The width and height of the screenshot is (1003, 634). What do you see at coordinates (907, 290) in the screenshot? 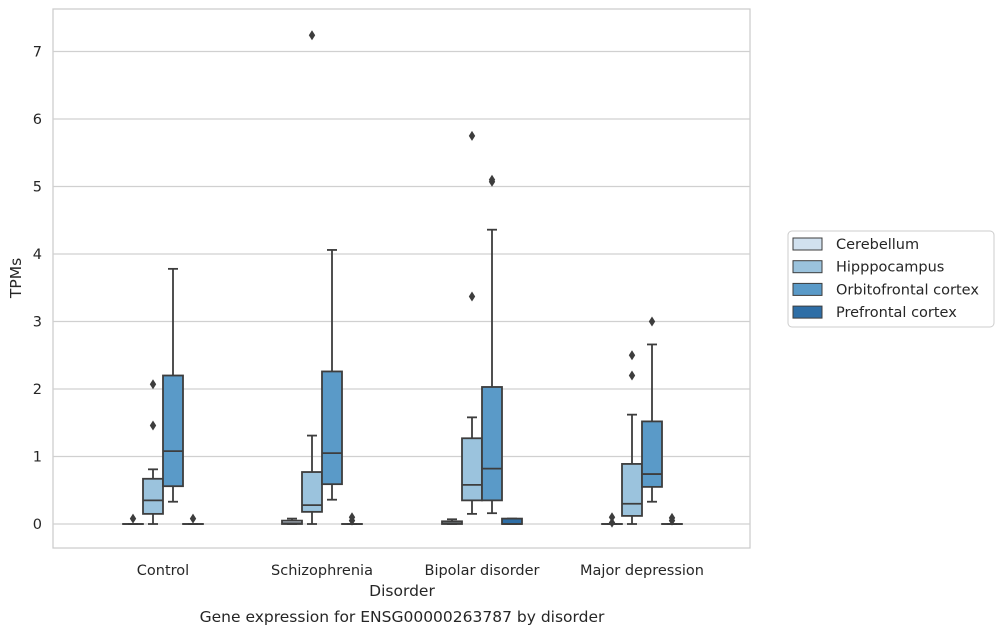
I see `legend-label: Orbitofrontal cortex` at bounding box center [907, 290].